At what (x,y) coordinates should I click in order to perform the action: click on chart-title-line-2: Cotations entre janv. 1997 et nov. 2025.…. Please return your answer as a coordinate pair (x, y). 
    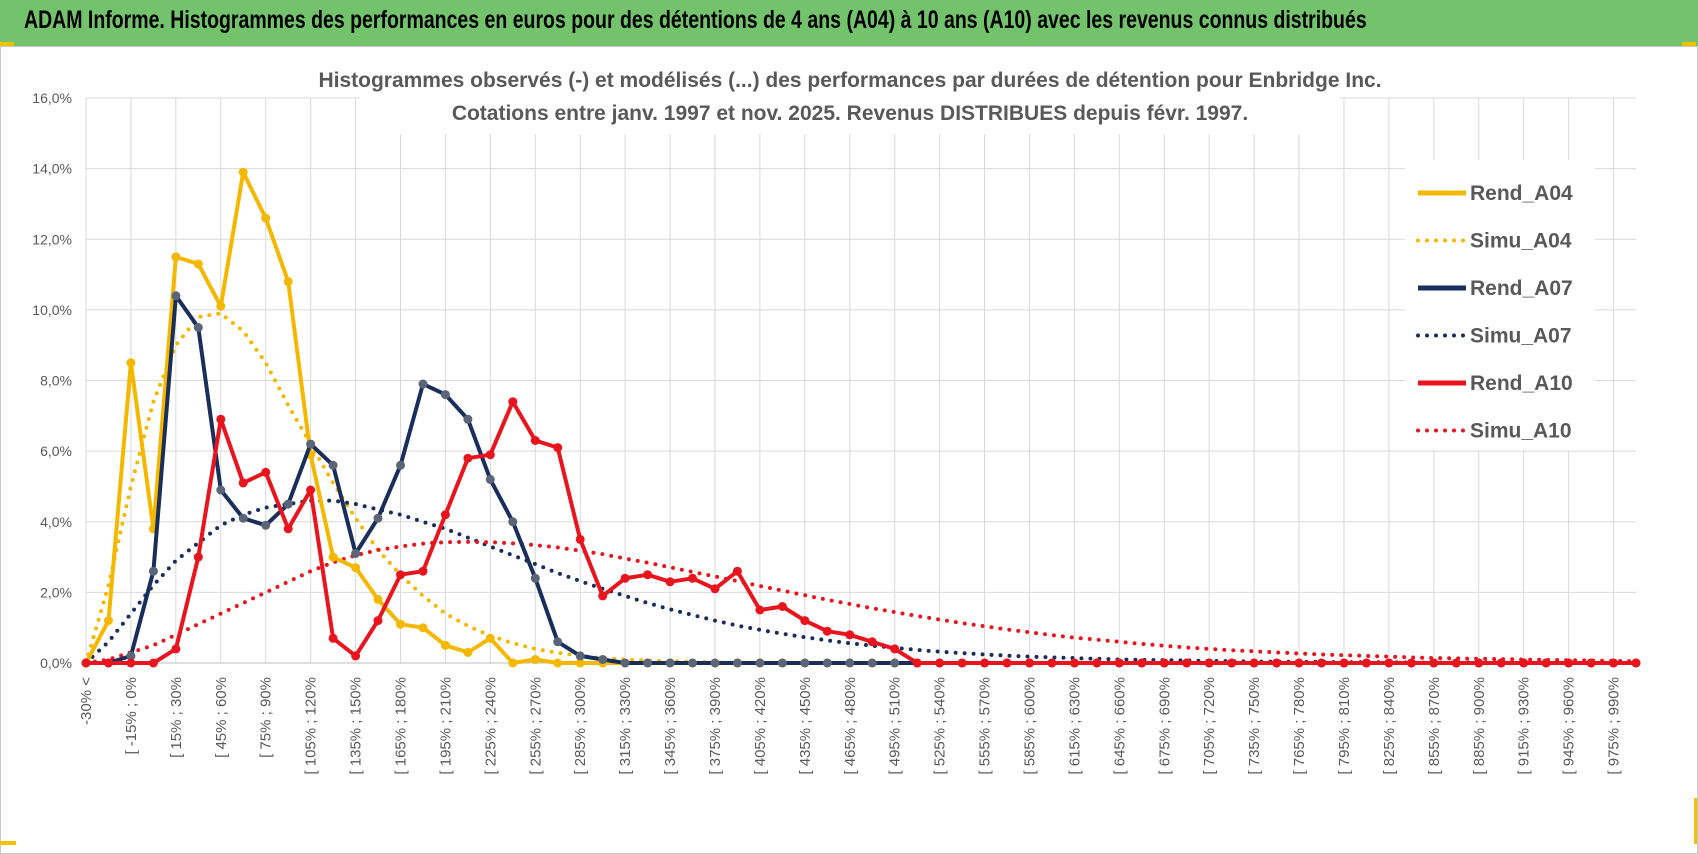
    Looking at the image, I should click on (850, 113).